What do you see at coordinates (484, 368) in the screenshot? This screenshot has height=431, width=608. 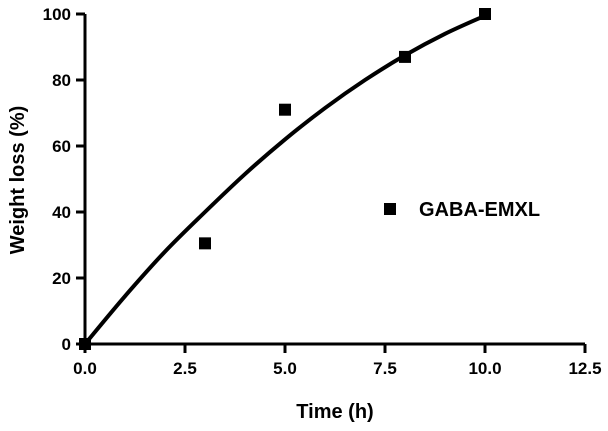 I see `x-tick-label: 10.0` at bounding box center [484, 368].